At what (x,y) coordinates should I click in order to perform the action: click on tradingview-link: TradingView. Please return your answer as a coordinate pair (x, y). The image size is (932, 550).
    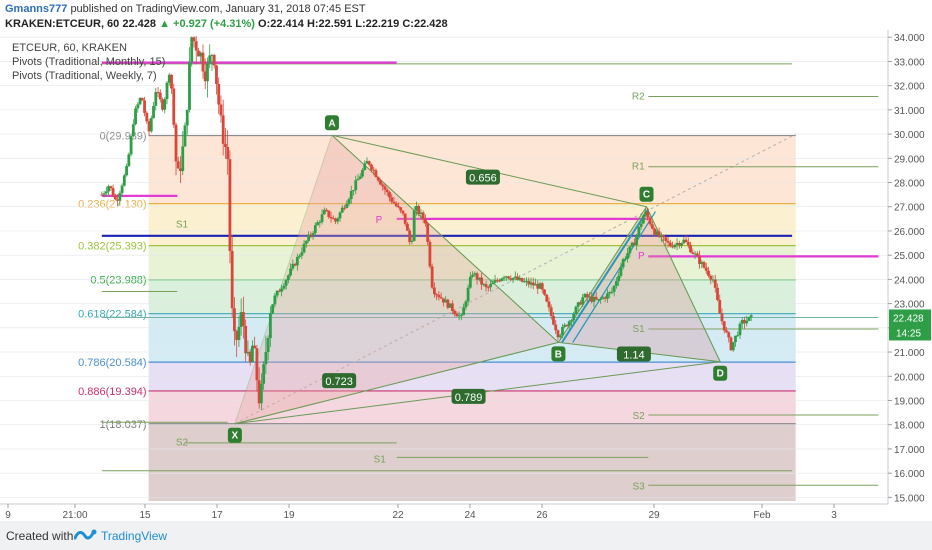
    Looking at the image, I should click on (134, 536).